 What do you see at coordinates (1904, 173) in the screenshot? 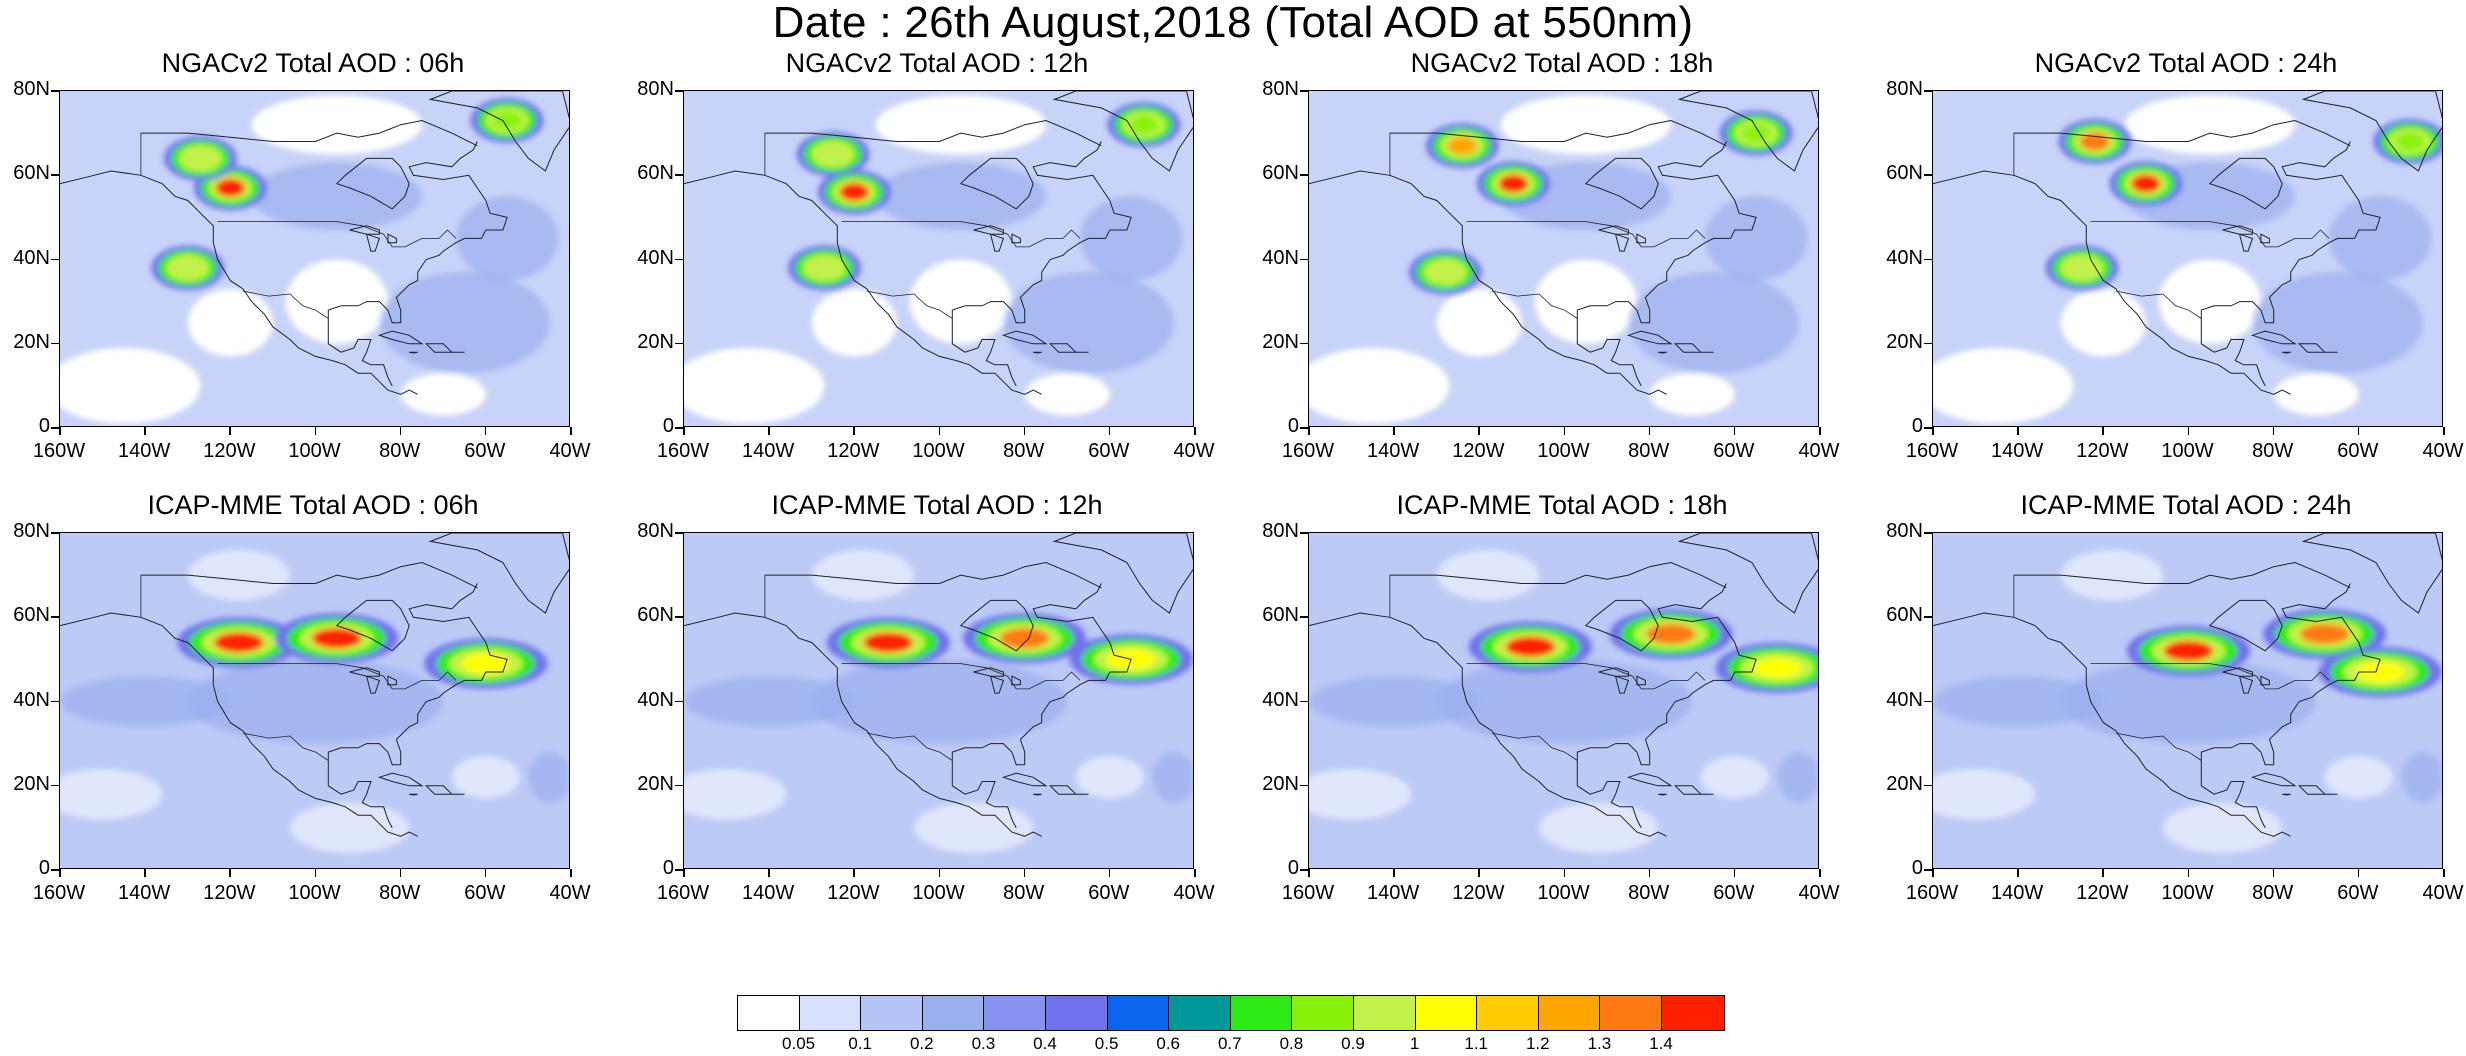
I see `latitude-label: 60N` at bounding box center [1904, 173].